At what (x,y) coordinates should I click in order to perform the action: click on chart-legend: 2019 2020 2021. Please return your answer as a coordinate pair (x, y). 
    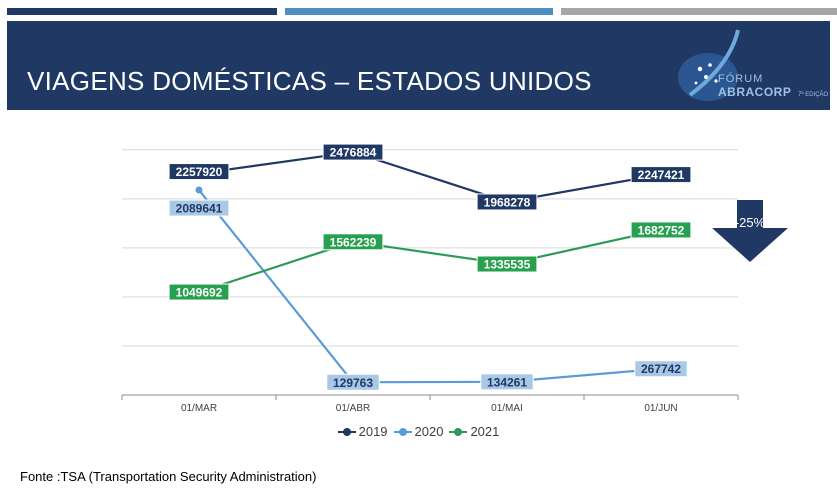
    Looking at the image, I should click on (418, 431).